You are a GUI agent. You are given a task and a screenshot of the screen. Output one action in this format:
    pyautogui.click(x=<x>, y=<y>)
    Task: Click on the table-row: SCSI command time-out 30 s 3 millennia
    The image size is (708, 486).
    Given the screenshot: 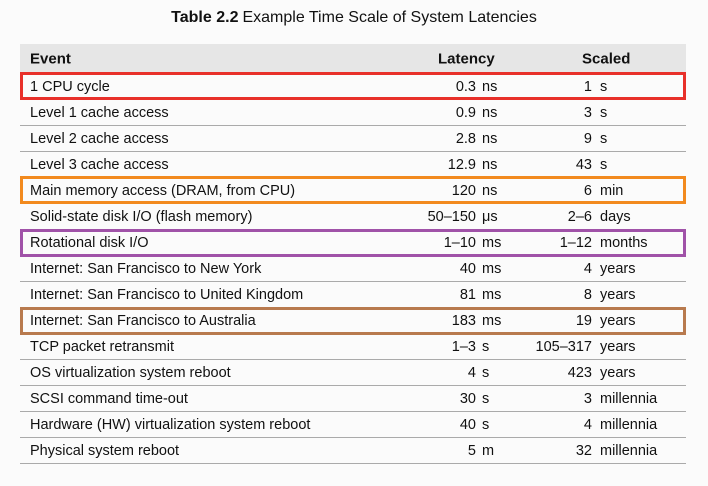 What is the action you would take?
    pyautogui.click(x=353, y=399)
    